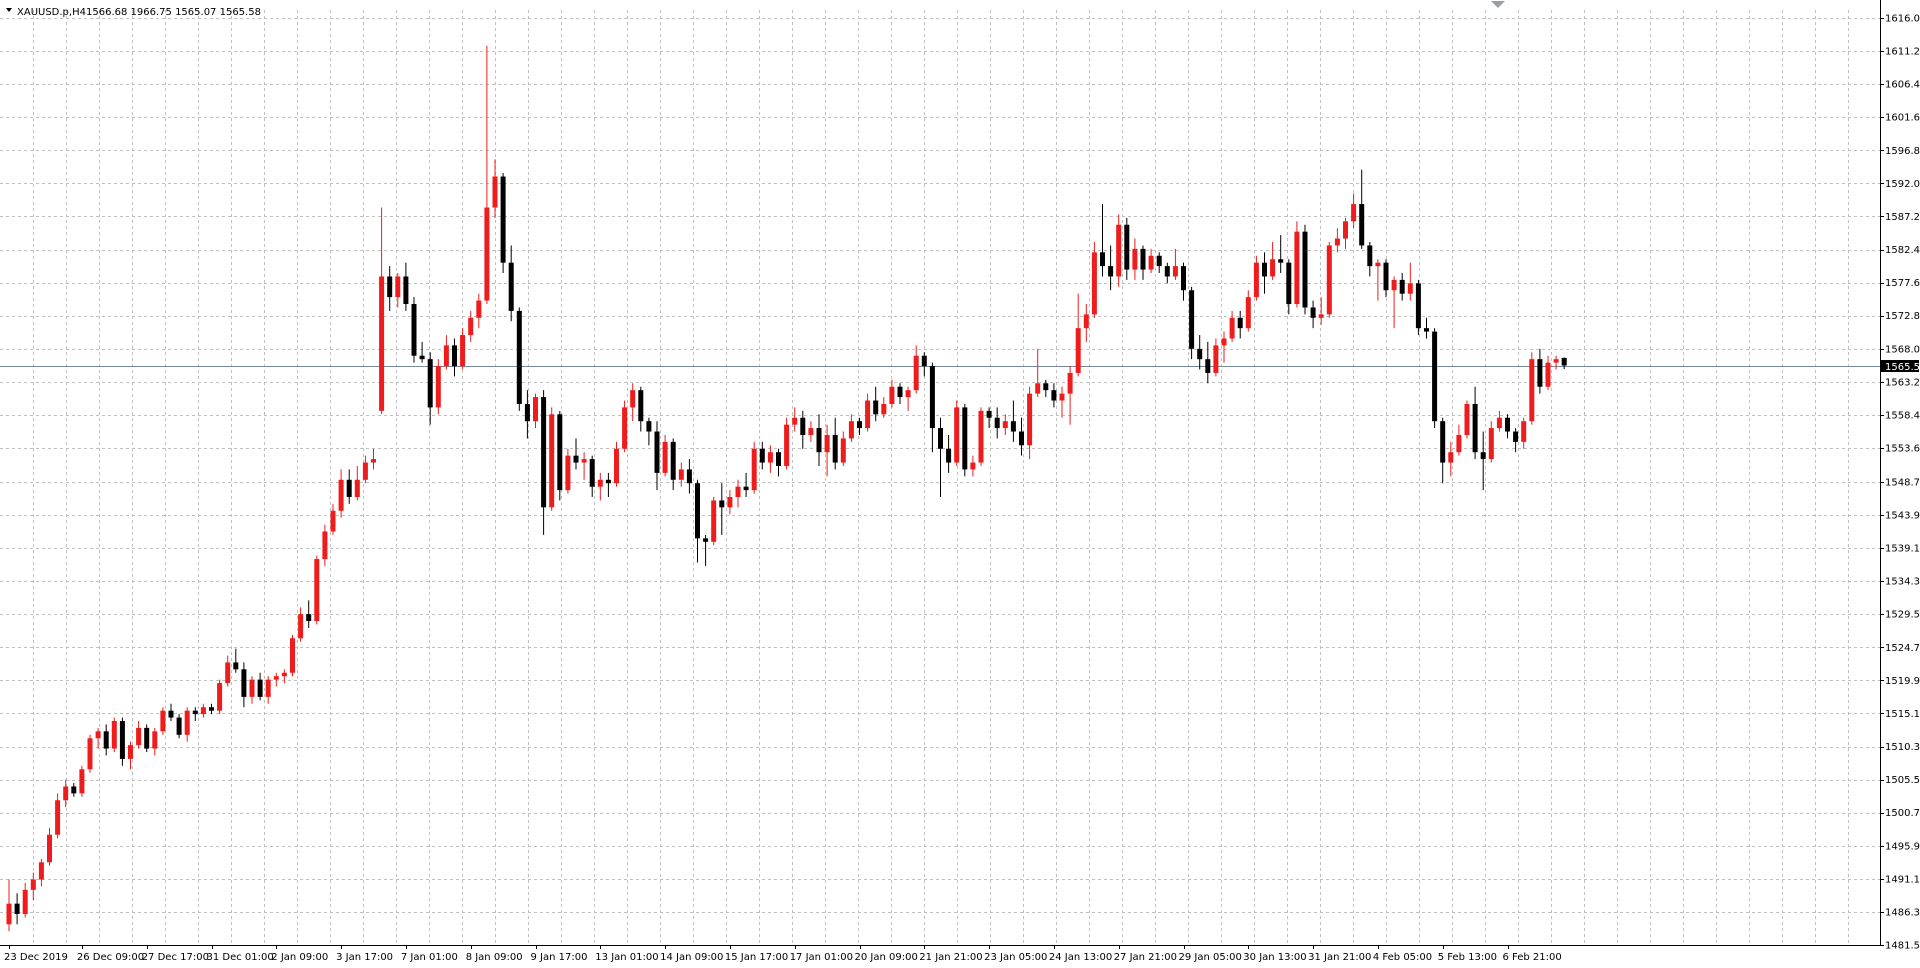  Describe the element at coordinates (1532, 957) in the screenshot. I see `x-tick-label: 6 Feb 21:00` at that location.